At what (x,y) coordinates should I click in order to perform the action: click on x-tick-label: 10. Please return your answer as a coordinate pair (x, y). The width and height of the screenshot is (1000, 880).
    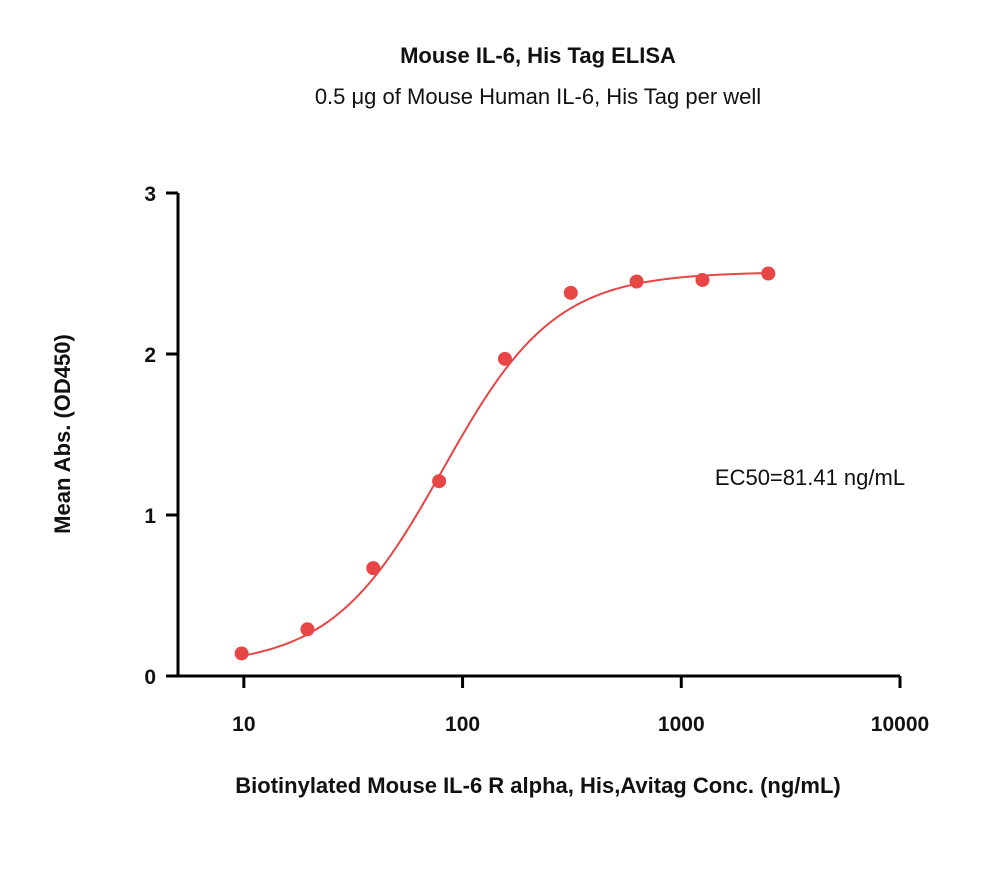
    Looking at the image, I should click on (243, 724).